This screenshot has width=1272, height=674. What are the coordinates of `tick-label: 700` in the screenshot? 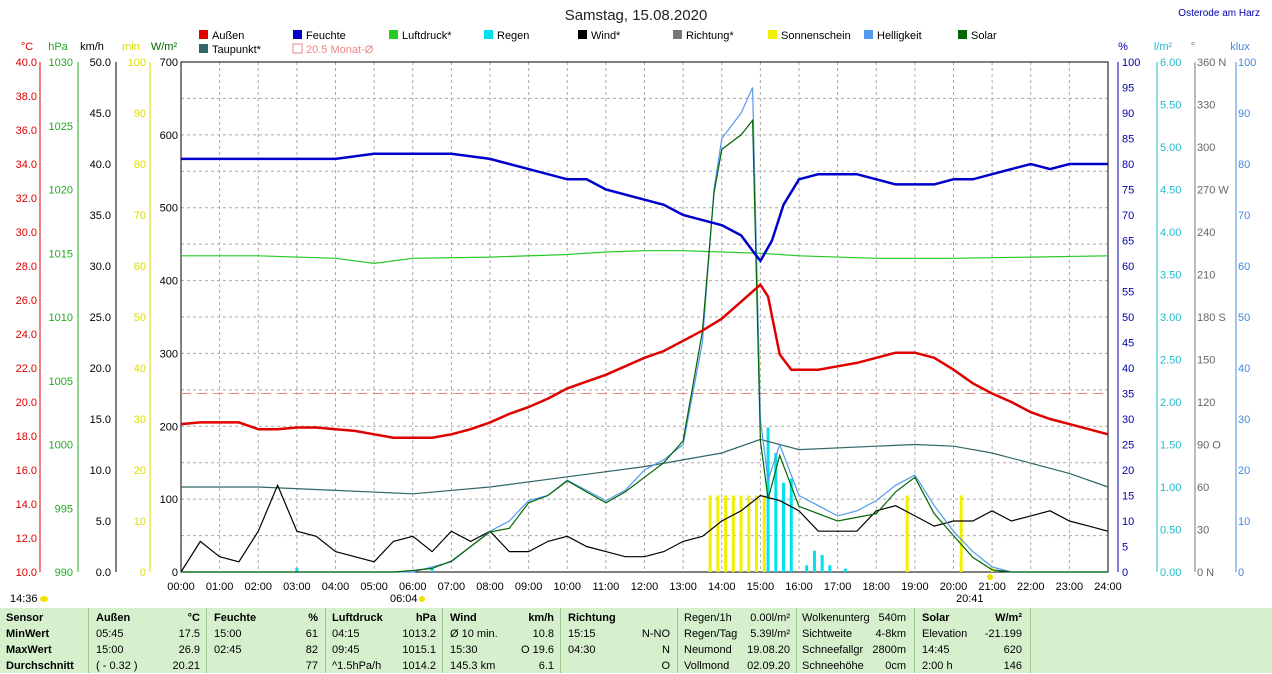 It's located at (169, 63).